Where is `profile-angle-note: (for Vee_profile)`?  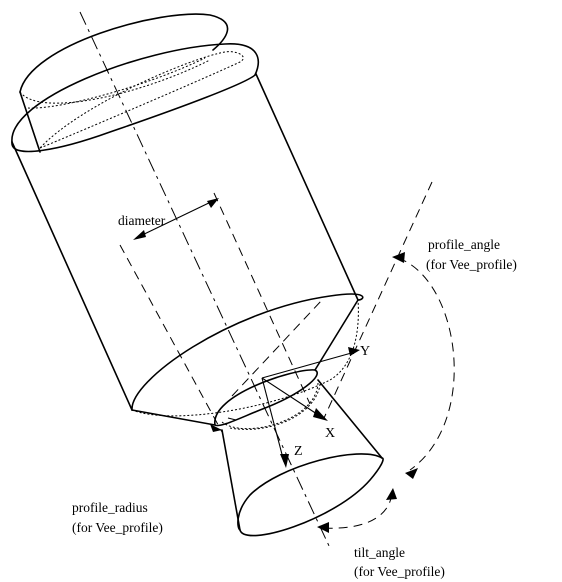
profile-angle-note: (for Vee_profile) is located at coordinates (471, 264).